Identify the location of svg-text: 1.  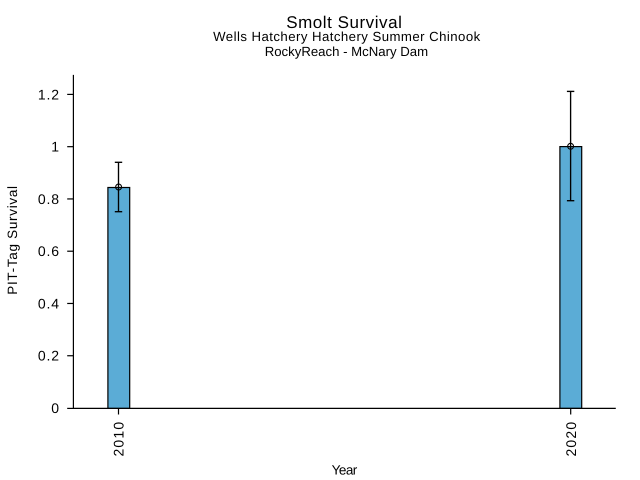
(55, 147).